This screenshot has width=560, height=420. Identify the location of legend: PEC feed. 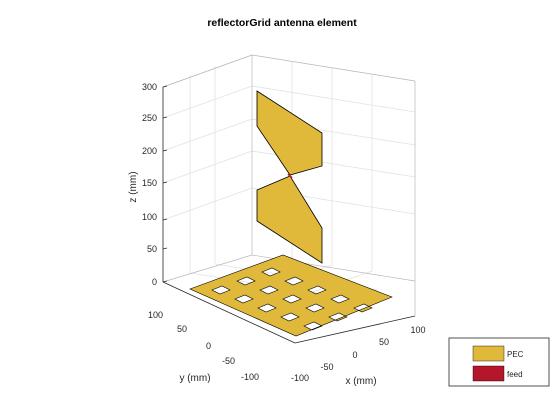
(499, 362).